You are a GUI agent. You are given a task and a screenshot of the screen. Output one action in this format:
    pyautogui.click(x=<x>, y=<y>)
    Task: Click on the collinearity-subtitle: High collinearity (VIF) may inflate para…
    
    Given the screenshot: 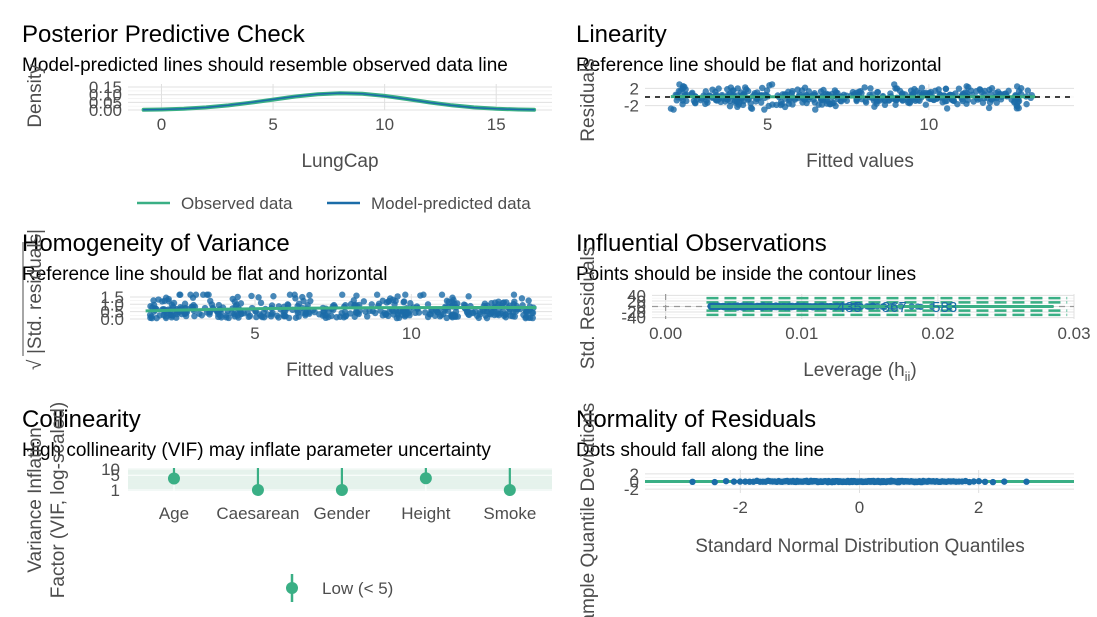 What is the action you would take?
    pyautogui.click(x=256, y=450)
    